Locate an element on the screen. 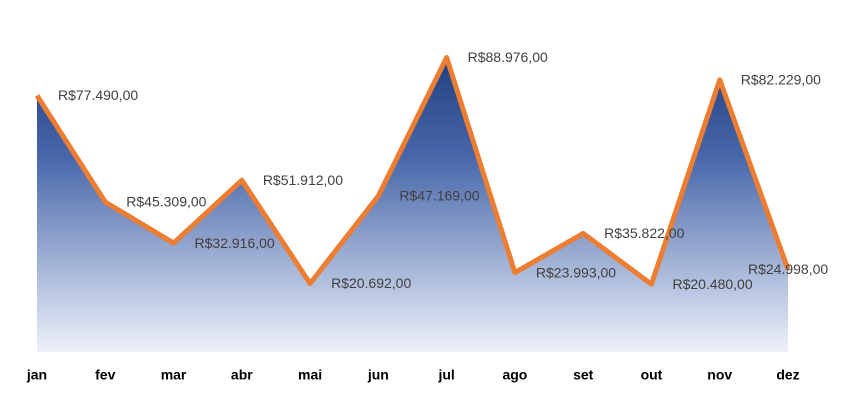 The height and width of the screenshot is (400, 854). data-label: R$24.998,00 is located at coordinates (788, 269).